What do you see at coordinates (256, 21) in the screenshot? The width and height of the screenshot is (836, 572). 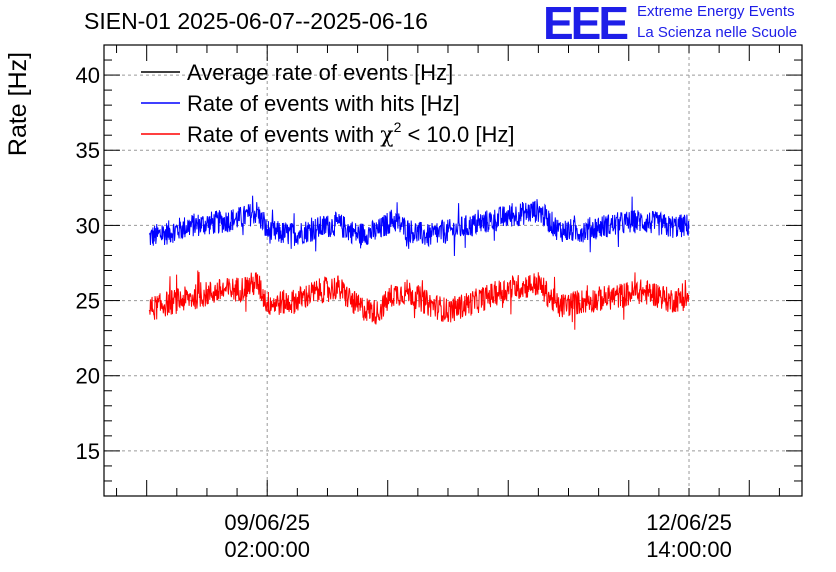 I see `chart-title: SIEN-01 2025-06-07--2025-06-16` at bounding box center [256, 21].